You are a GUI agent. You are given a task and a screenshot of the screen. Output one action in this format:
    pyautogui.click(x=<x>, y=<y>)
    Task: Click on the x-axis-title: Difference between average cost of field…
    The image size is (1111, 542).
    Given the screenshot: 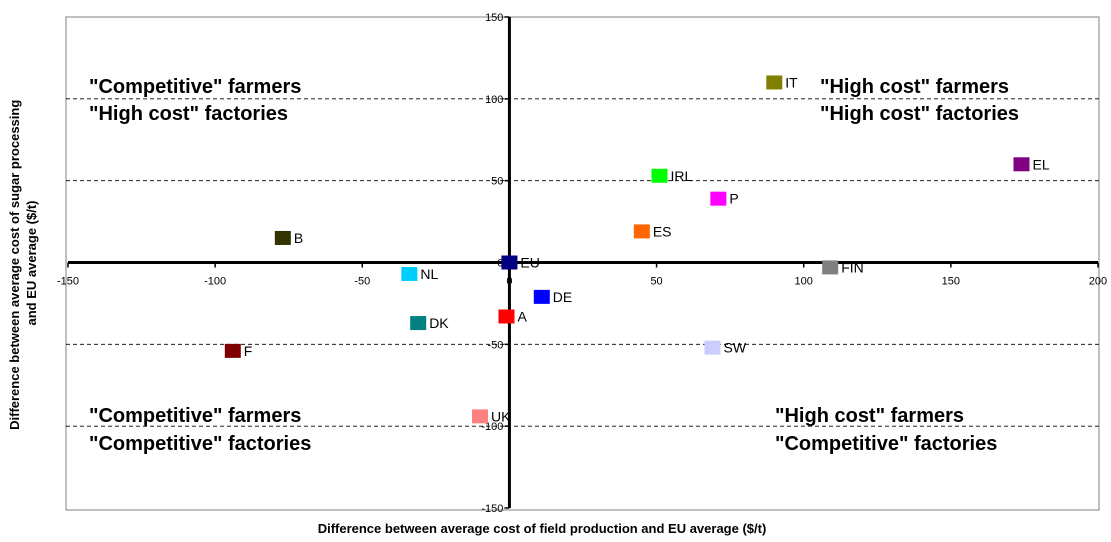 What is the action you would take?
    pyautogui.click(x=542, y=528)
    